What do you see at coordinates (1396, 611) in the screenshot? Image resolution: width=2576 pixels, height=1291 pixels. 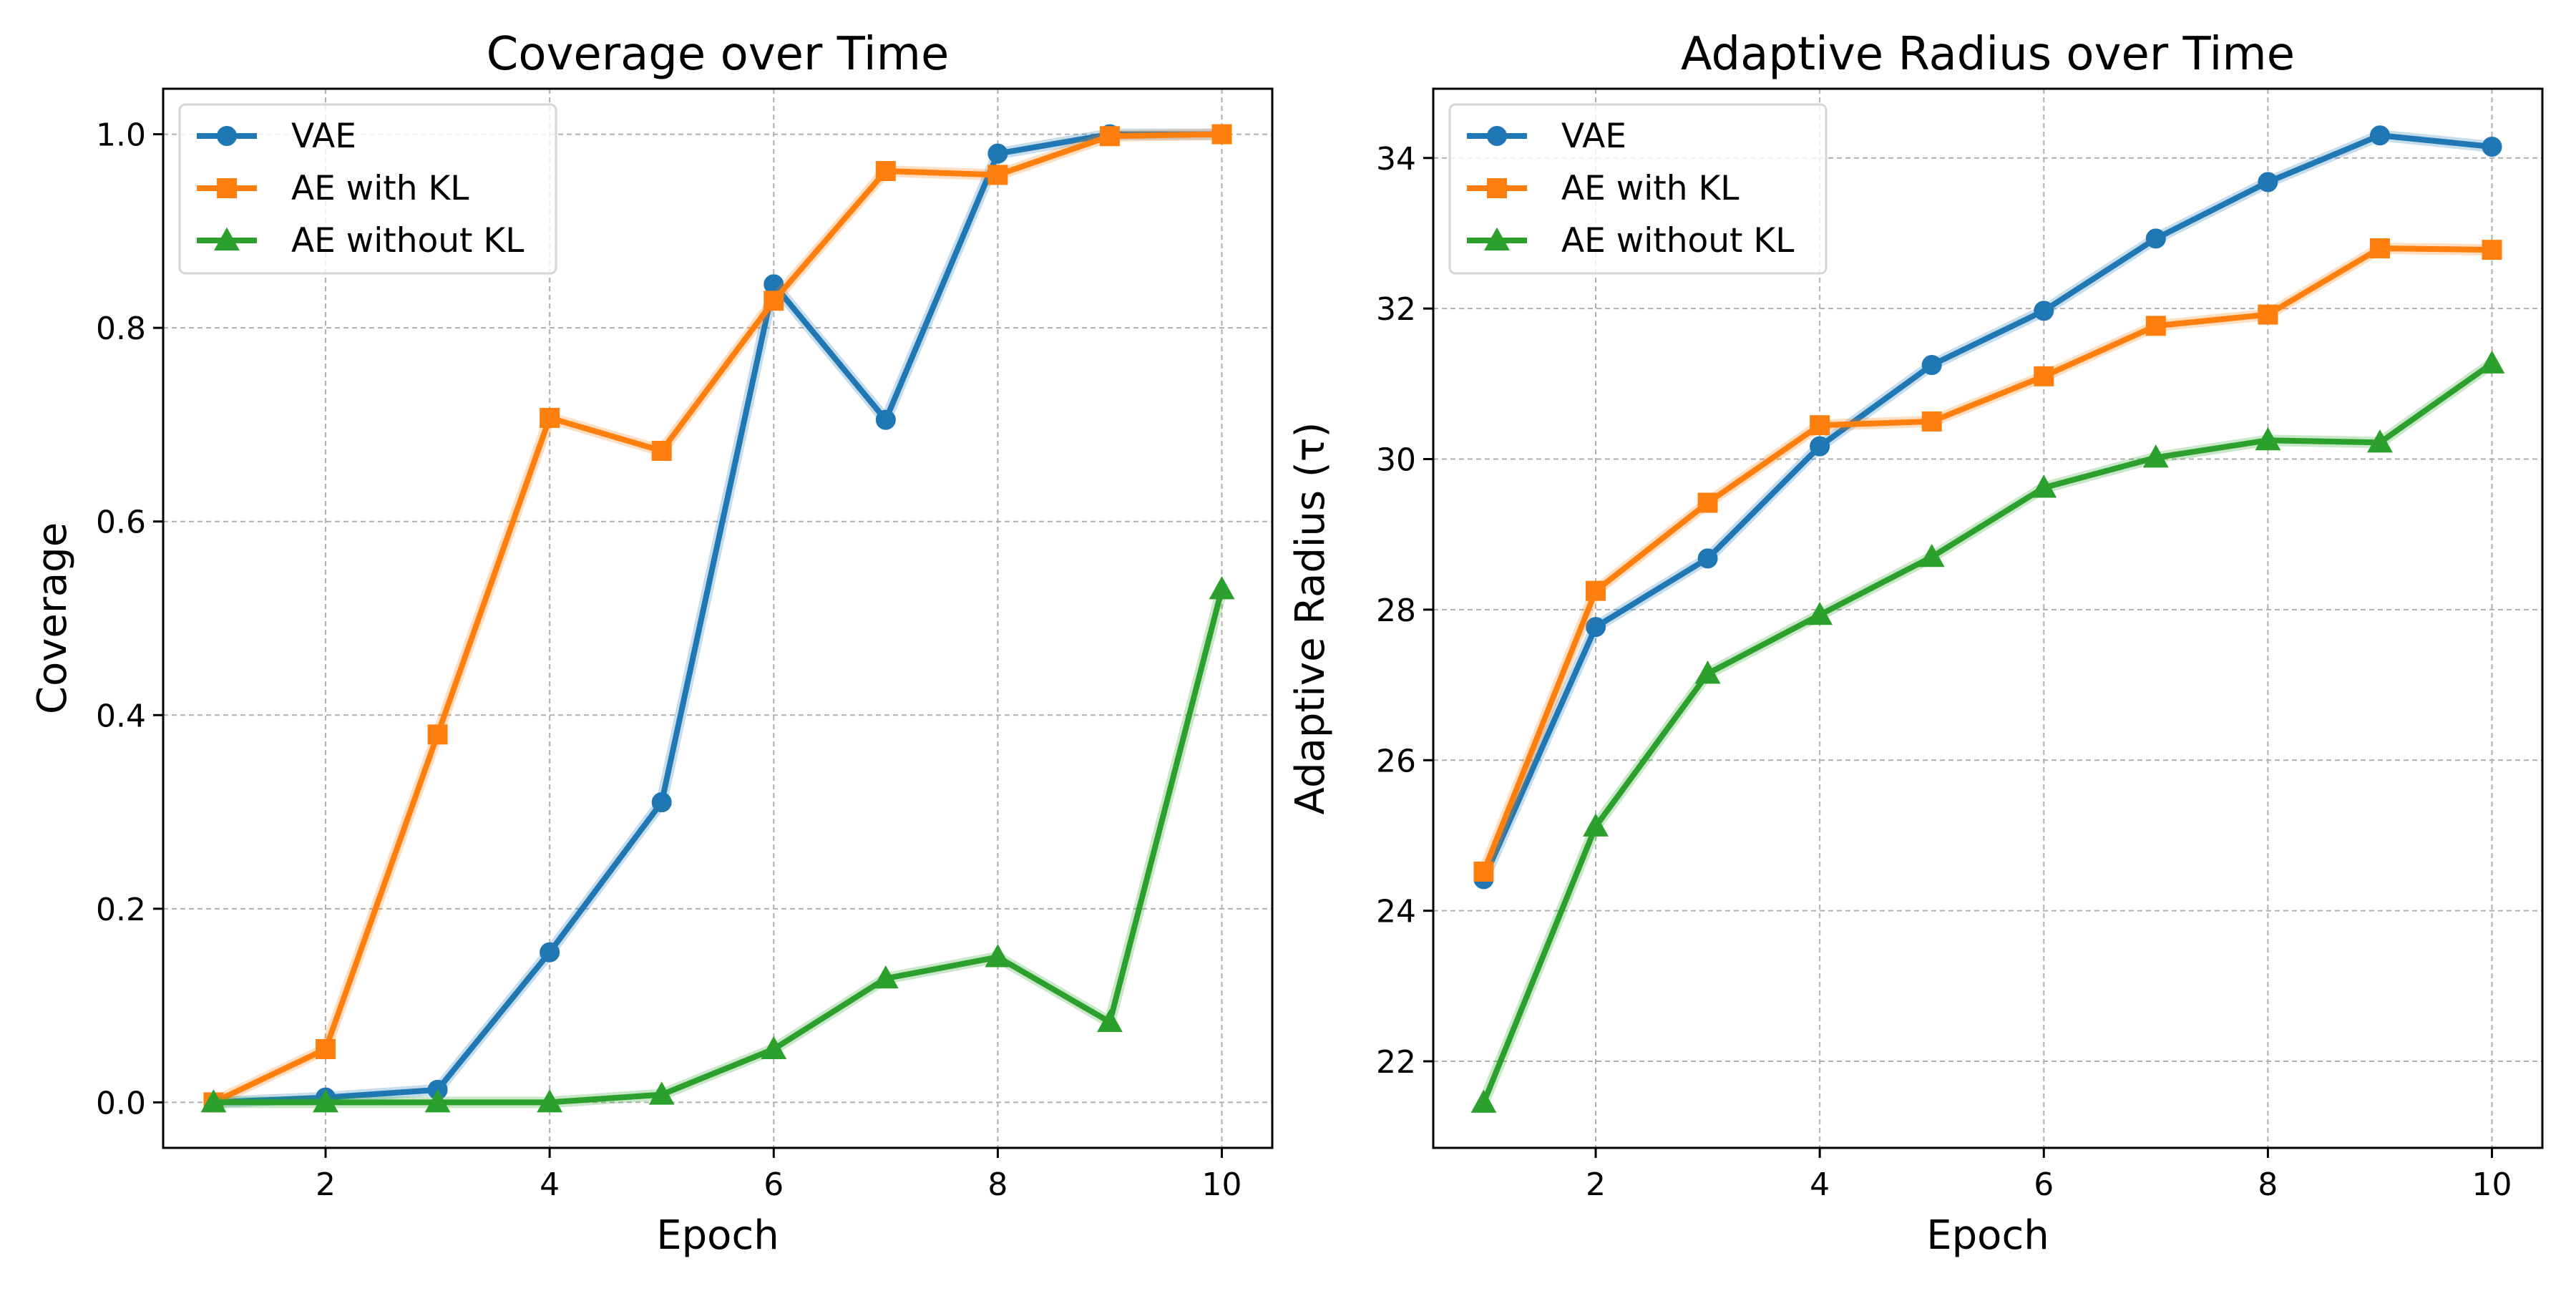 I see `radius-y-tick-label: 28` at bounding box center [1396, 611].